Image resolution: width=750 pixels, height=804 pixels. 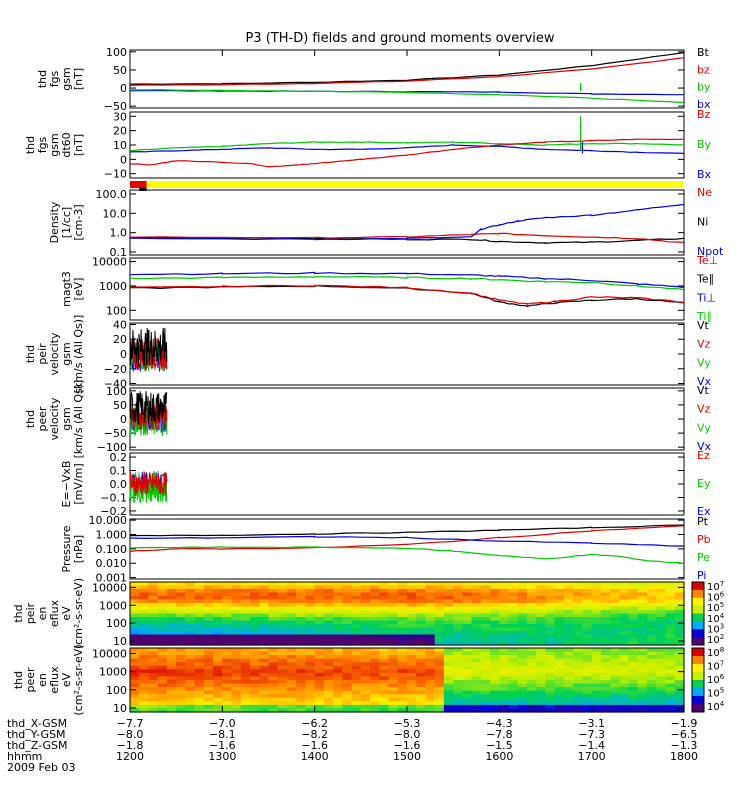 What do you see at coordinates (112, 535) in the screenshot?
I see `y-tick-label: 1.000` at bounding box center [112, 535].